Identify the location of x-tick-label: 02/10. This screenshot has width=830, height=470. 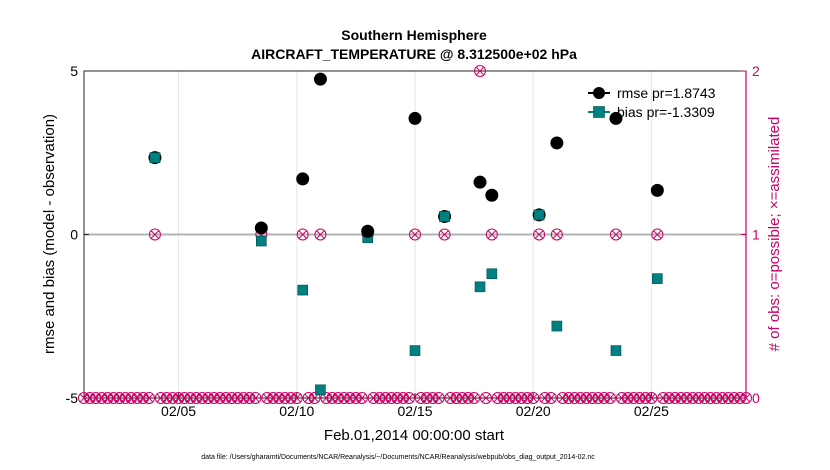
(296, 411).